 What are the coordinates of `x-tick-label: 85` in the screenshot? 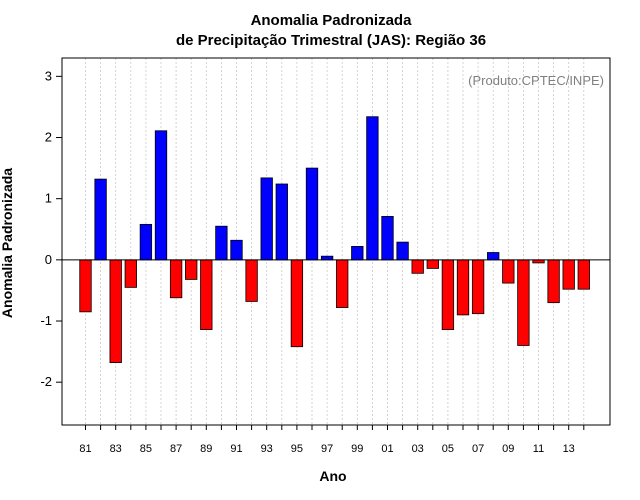 It's located at (146, 449).